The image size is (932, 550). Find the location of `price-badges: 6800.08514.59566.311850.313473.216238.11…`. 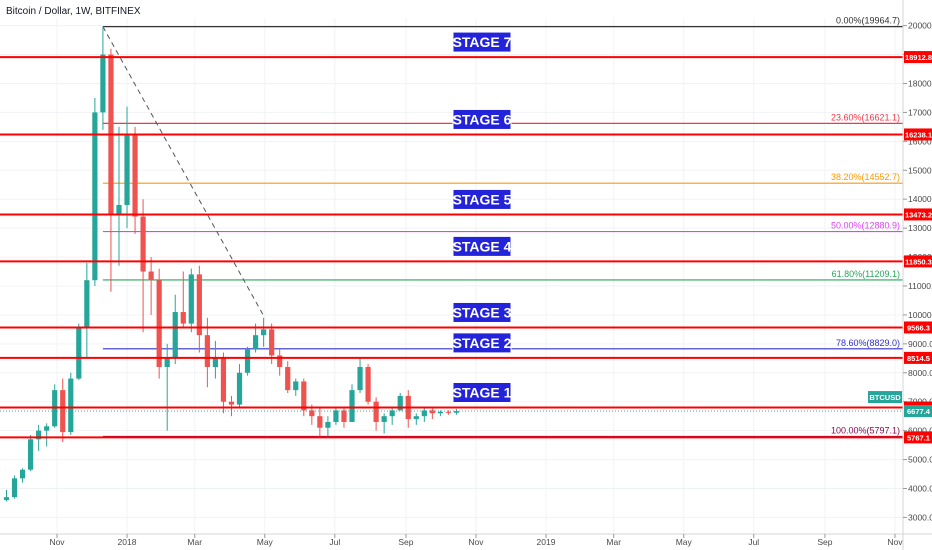

price-badges: 6800.08514.59566.311850.313473.216238.11… is located at coordinates (900, 247).